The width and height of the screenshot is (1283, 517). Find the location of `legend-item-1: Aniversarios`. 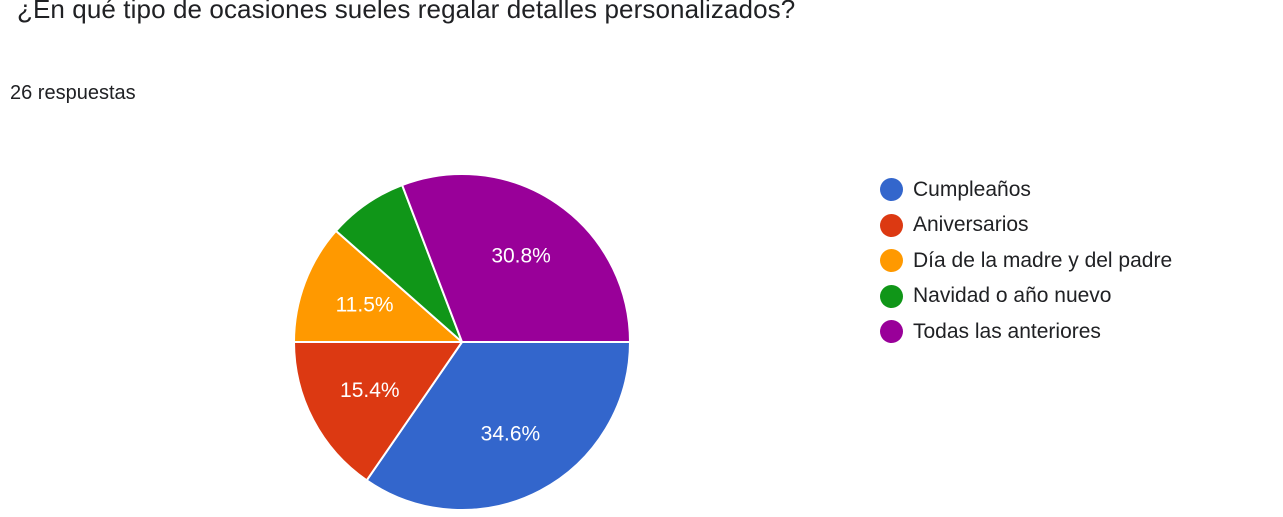

legend-item-1: Aniversarios is located at coordinates (1026, 226).